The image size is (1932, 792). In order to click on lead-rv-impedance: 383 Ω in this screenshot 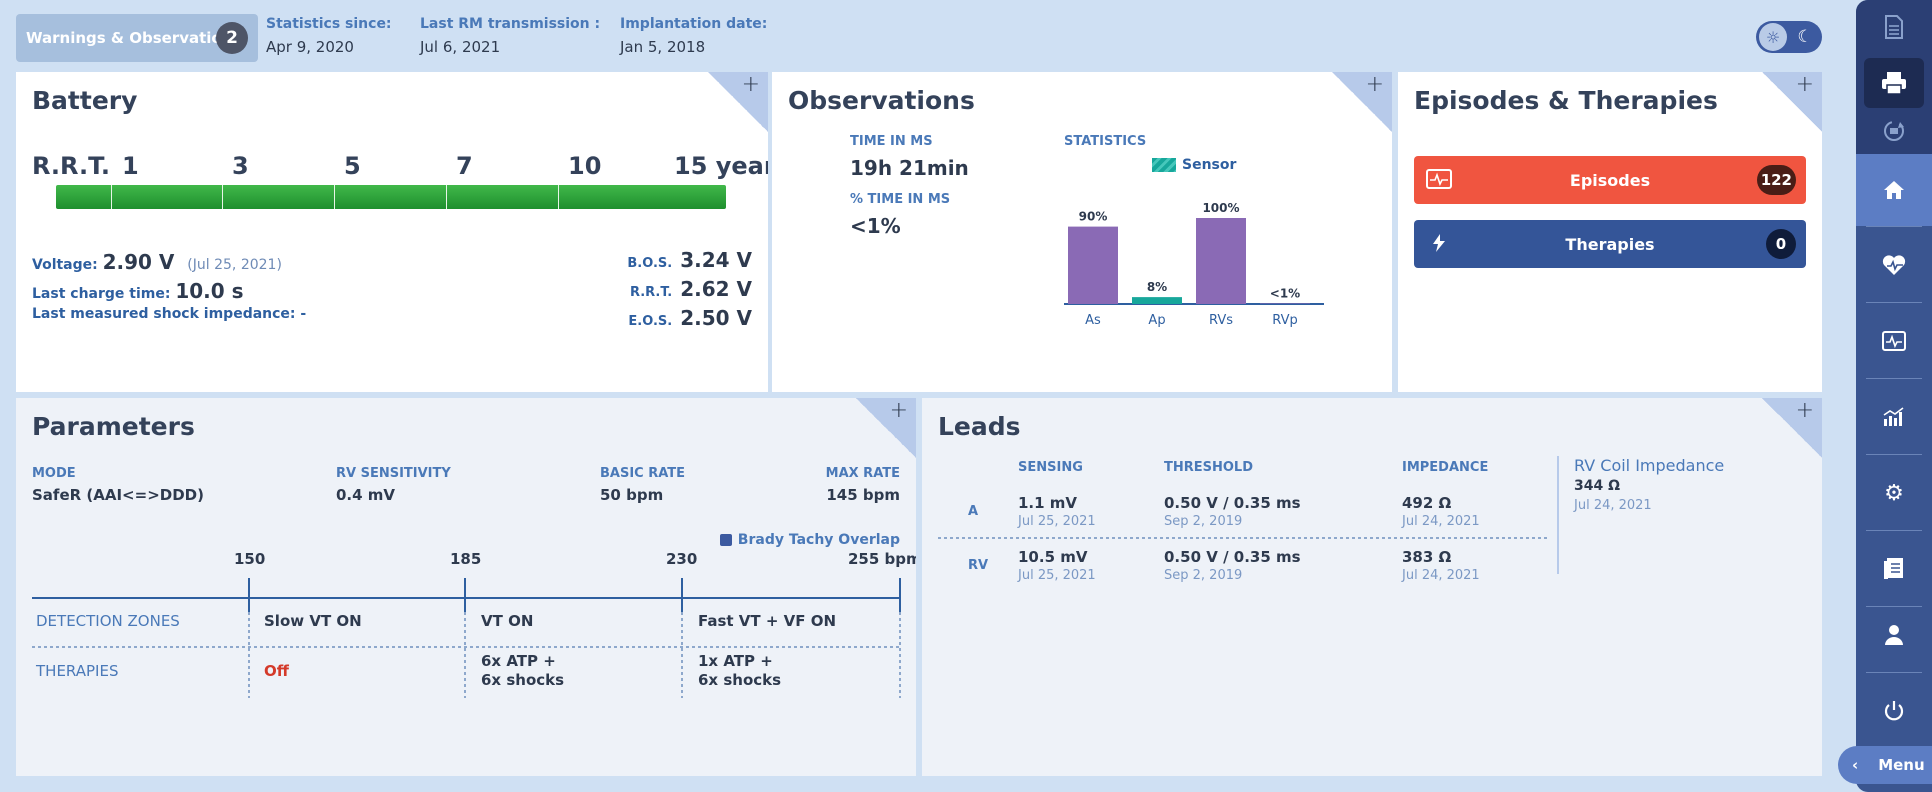, I will do `click(1427, 557)`.